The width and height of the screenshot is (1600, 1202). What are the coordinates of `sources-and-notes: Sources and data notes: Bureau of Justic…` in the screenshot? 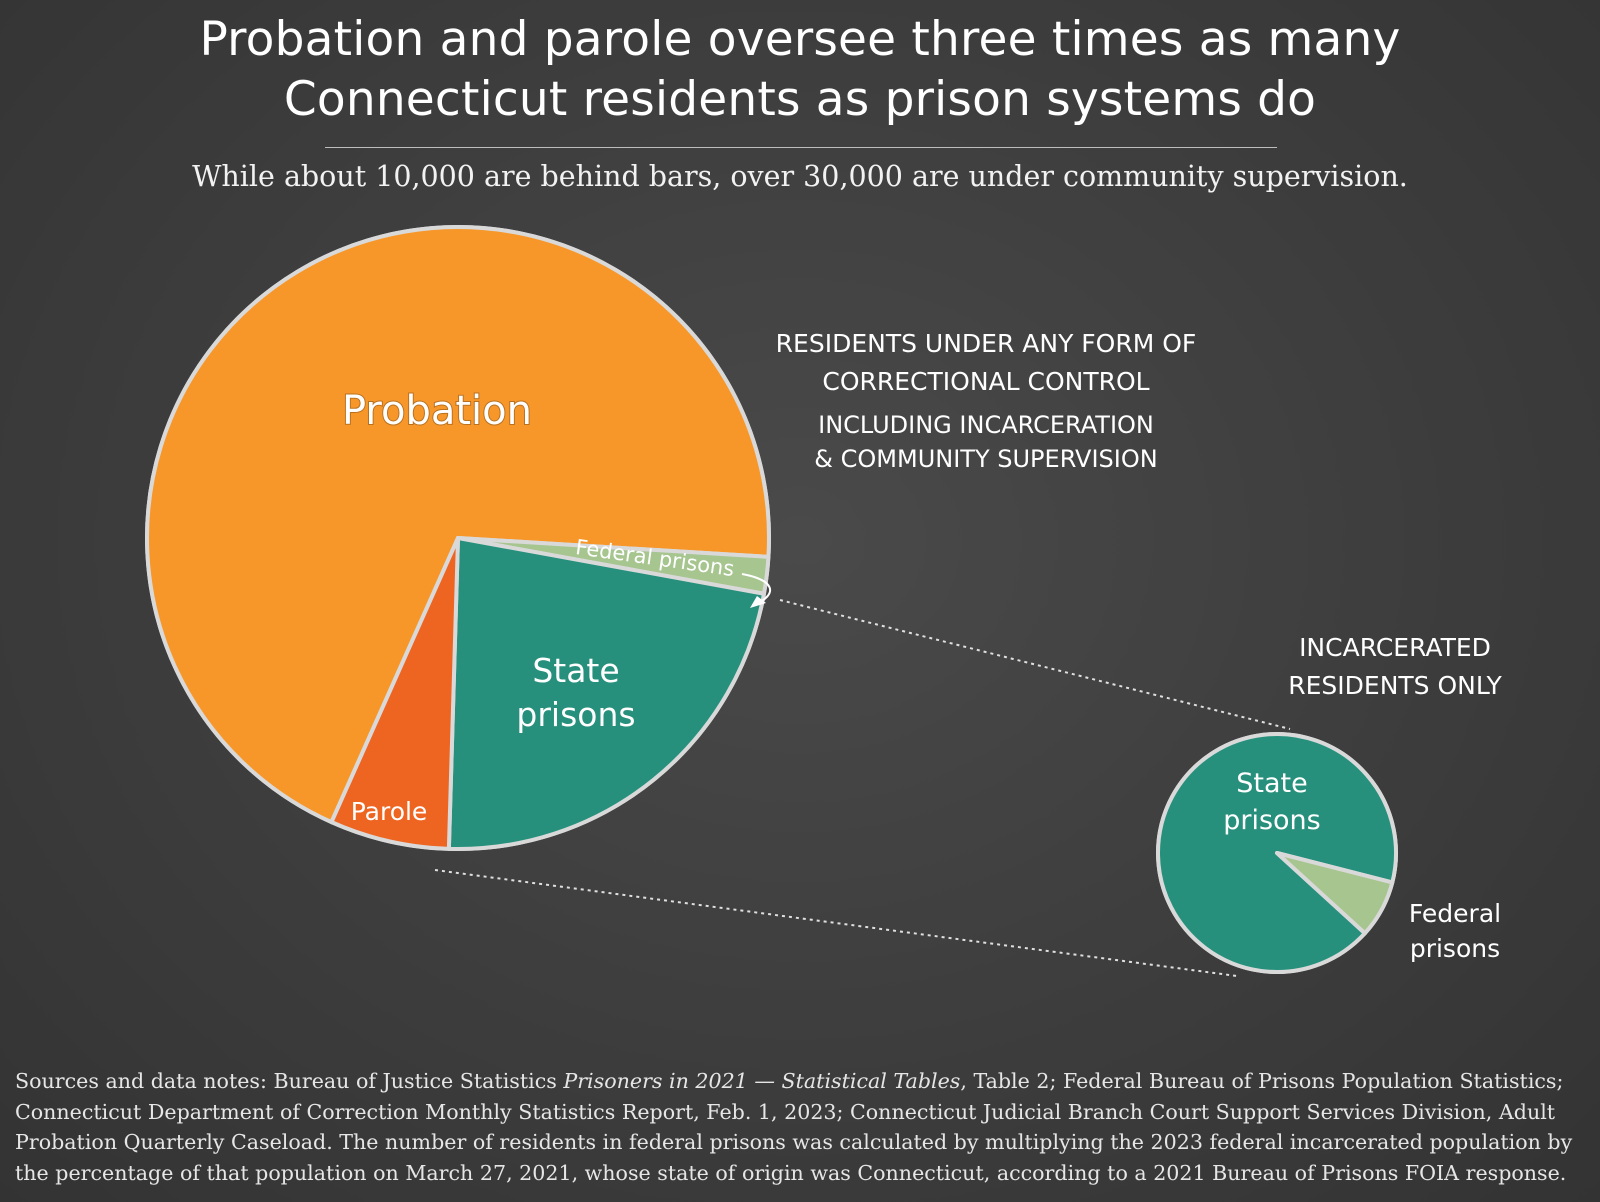 It's located at (801, 1127).